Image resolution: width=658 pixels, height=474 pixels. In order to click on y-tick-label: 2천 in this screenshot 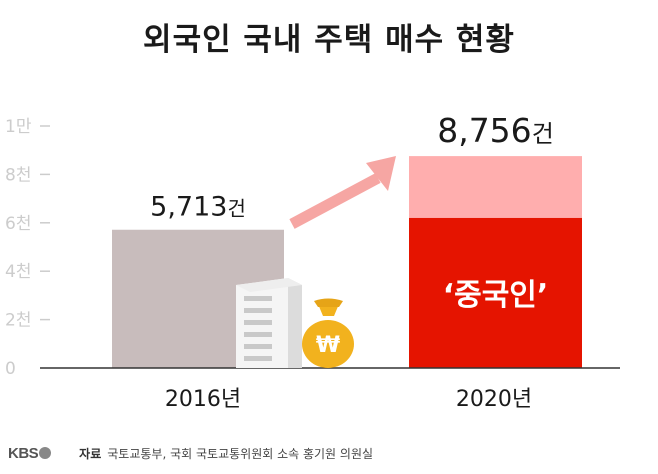, I will do `click(18, 321)`.